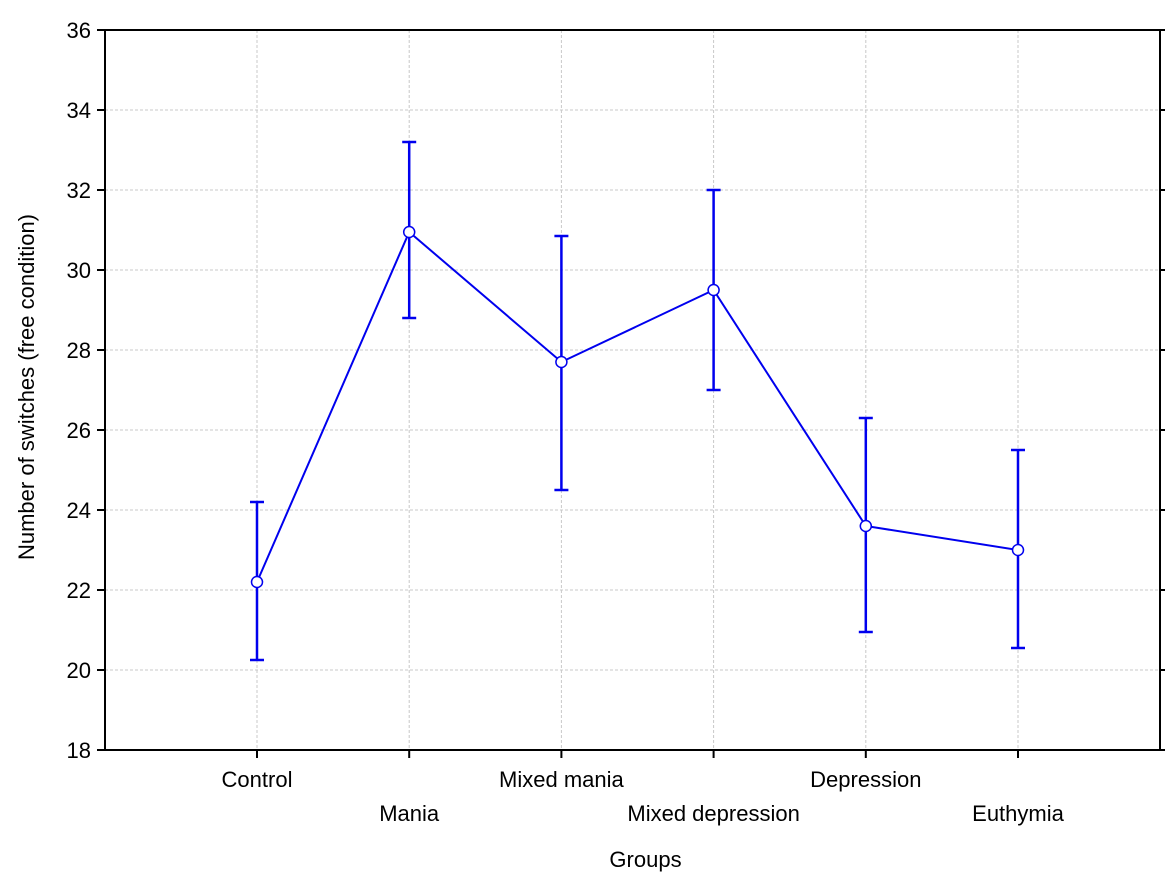 The width and height of the screenshot is (1165, 879). I want to click on y-axis-title: Number of switches (free condition), so click(26, 387).